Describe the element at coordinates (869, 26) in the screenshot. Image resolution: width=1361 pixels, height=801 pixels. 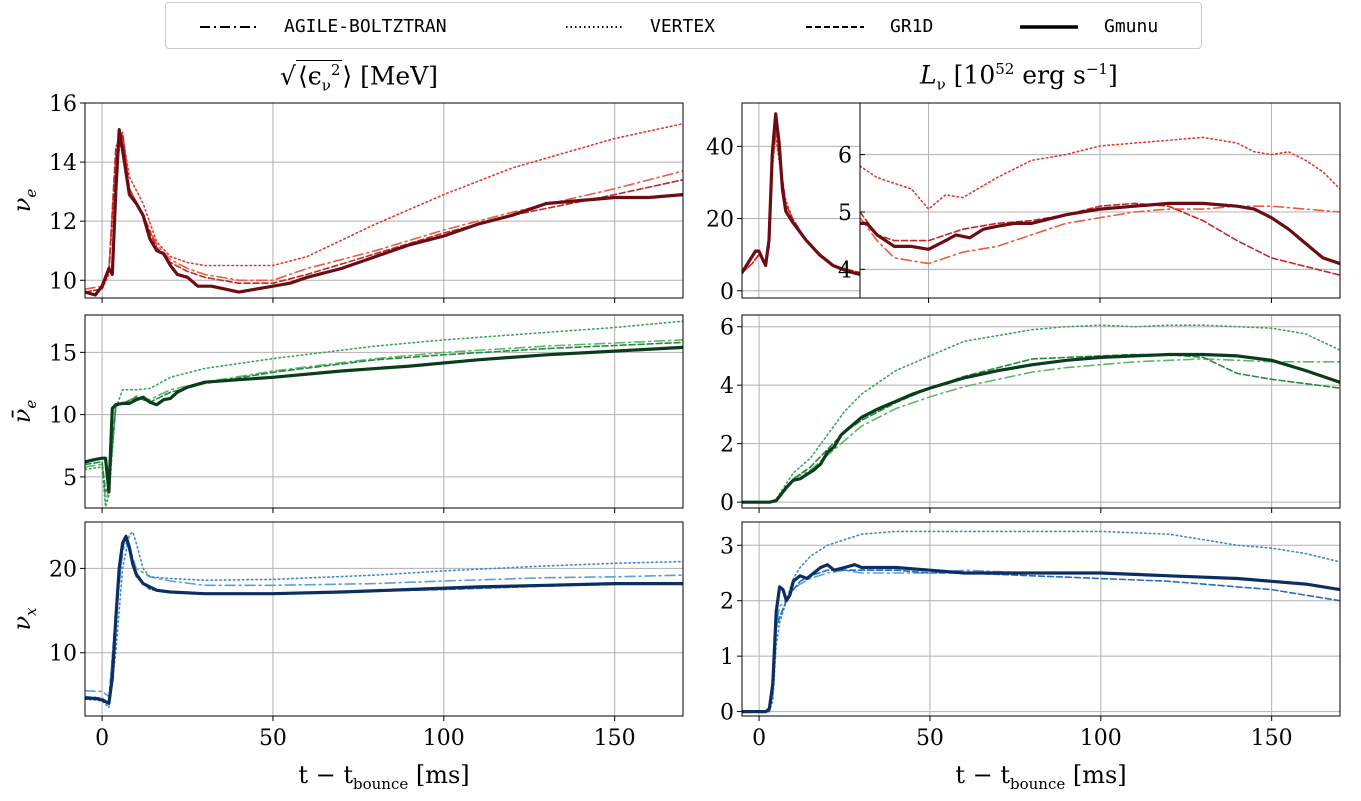
I see `legend-item-gr1d: GR1D` at that location.